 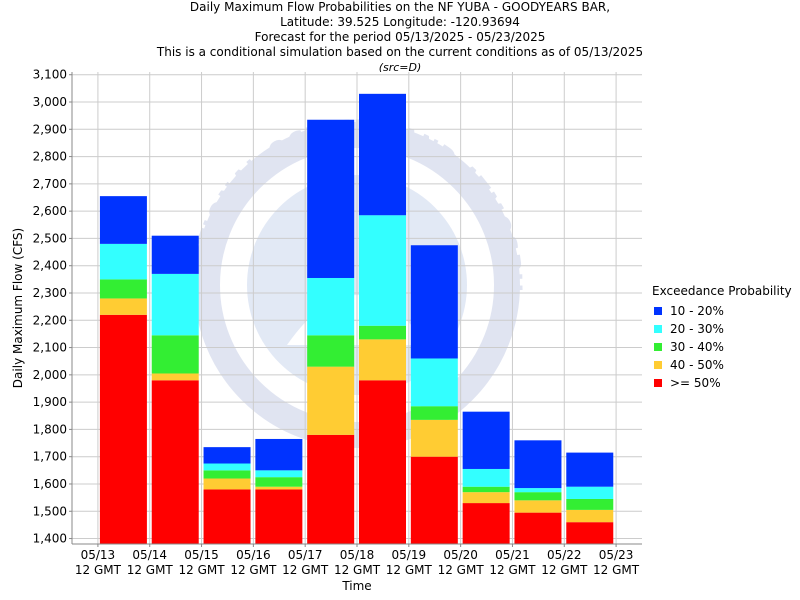 I want to click on y-tick-label: 2,000, so click(x=50, y=375).